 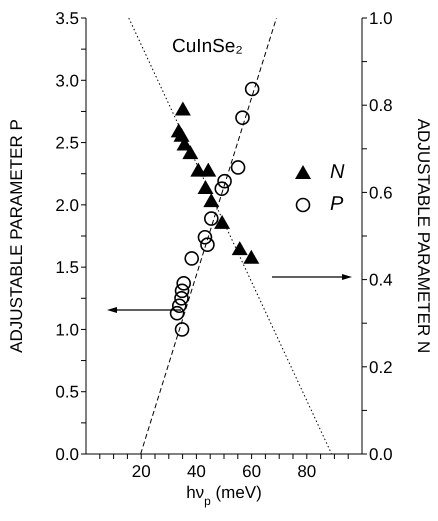 What do you see at coordinates (381, 18) in the screenshot?
I see `y2-tick-label: 1.0` at bounding box center [381, 18].